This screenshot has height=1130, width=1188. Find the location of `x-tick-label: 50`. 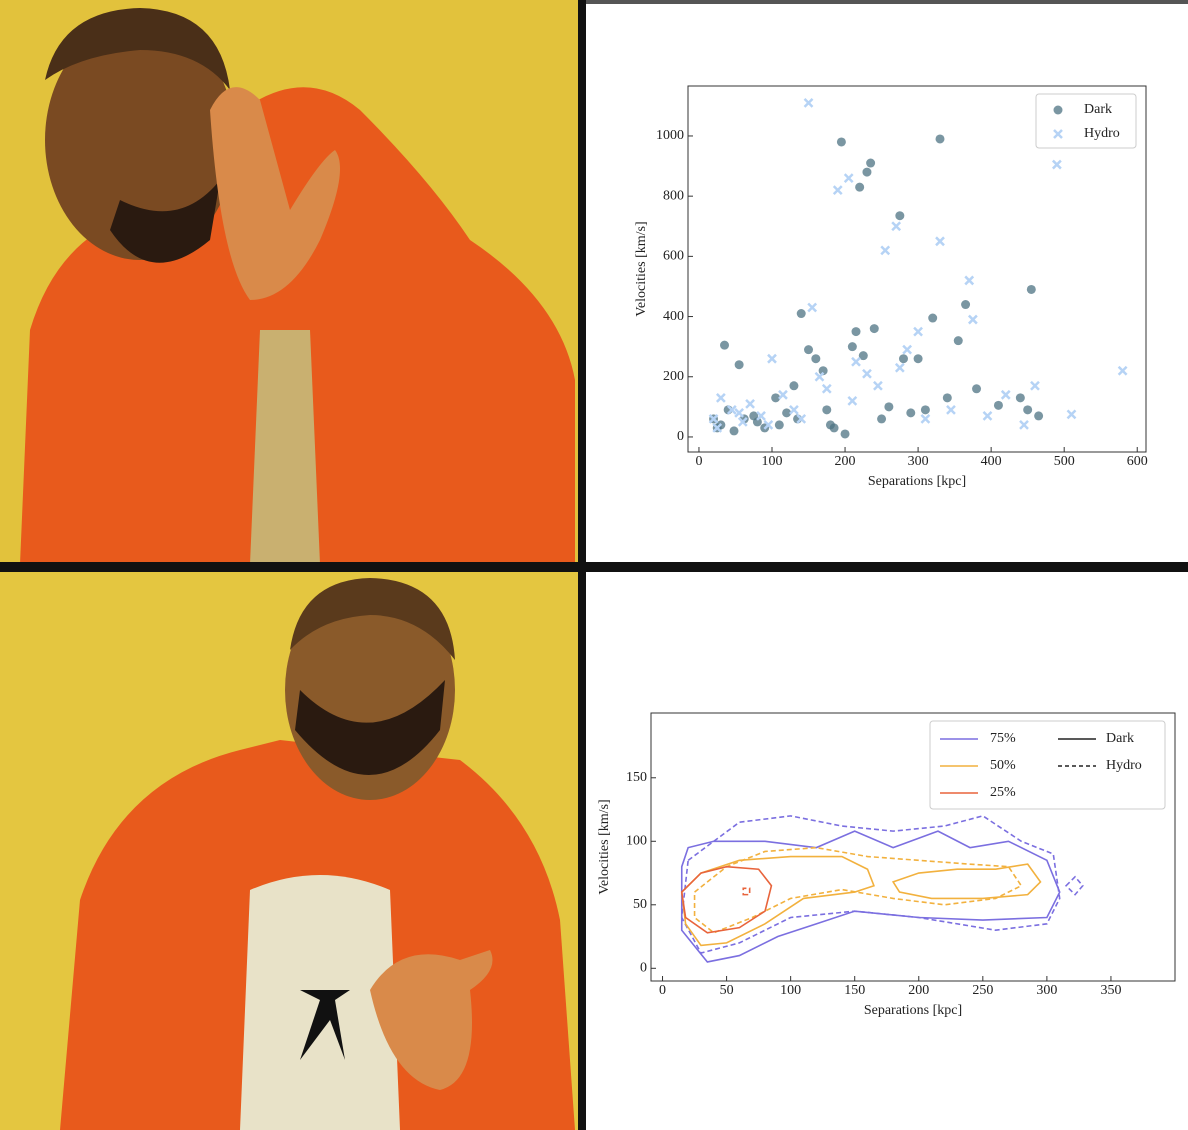

x-tick-label: 50 is located at coordinates (727, 990).